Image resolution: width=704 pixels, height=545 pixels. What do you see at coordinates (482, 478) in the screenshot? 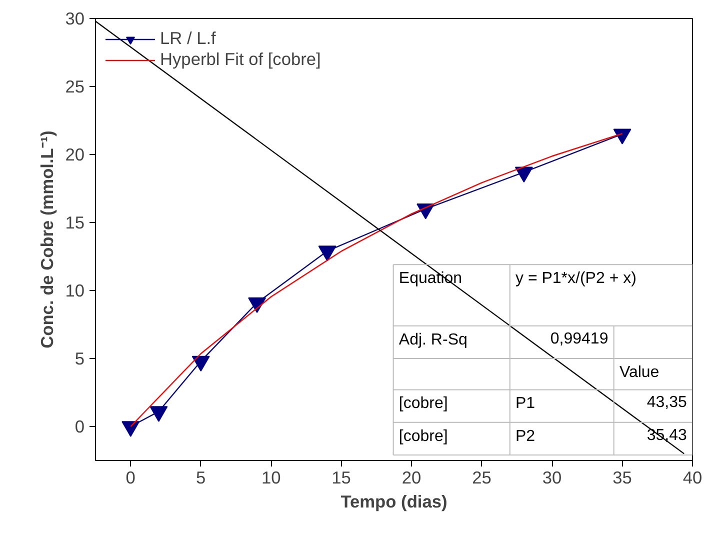
I see `x-tick-label: 25` at bounding box center [482, 478].